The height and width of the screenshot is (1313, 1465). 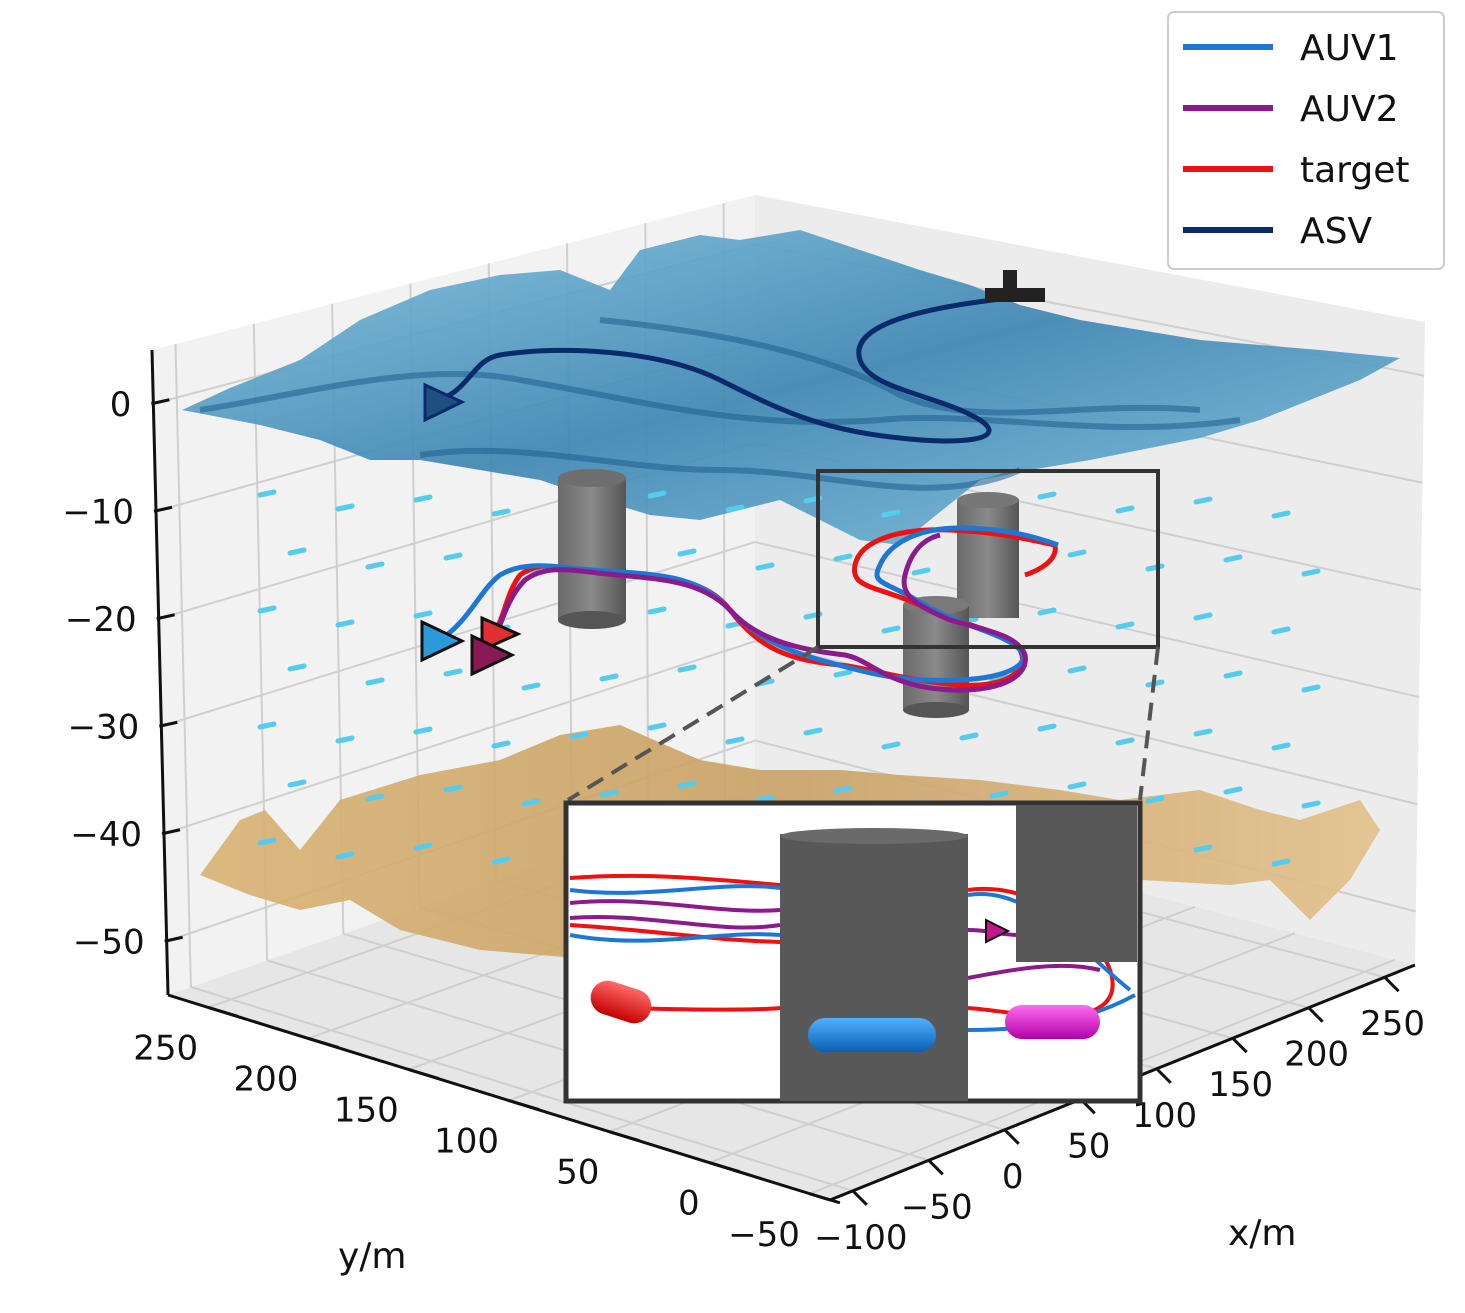 I want to click on x-tick-label-2: 0, so click(x=1013, y=1177).